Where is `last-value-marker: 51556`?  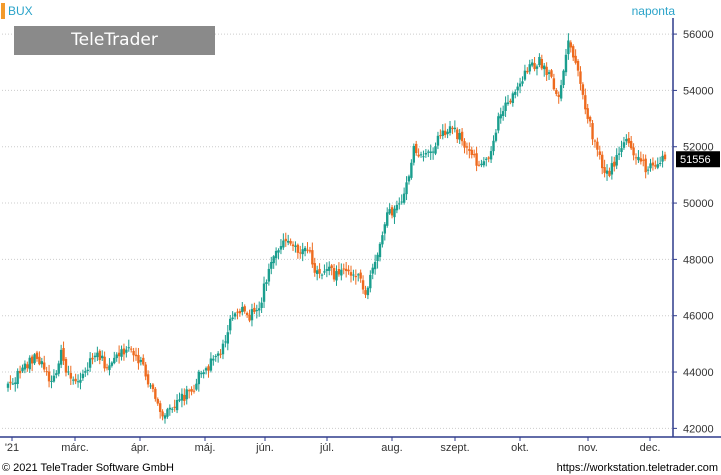 last-value-marker: 51556 is located at coordinates (698, 159).